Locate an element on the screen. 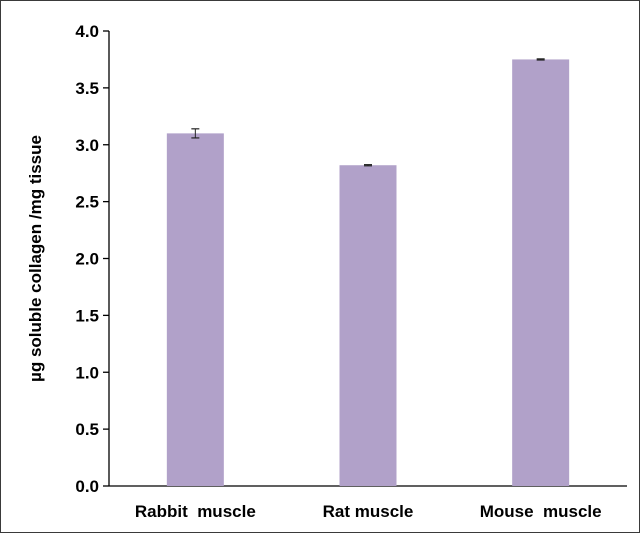  category-label: Rat muscle is located at coordinates (368, 511).